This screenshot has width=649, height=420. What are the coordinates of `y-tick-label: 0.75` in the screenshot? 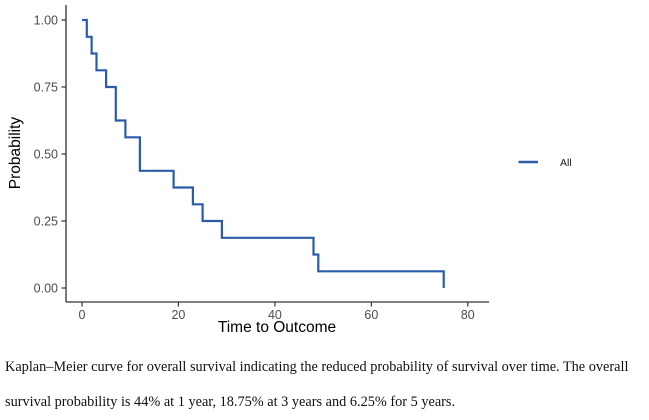 It's located at (46, 88).